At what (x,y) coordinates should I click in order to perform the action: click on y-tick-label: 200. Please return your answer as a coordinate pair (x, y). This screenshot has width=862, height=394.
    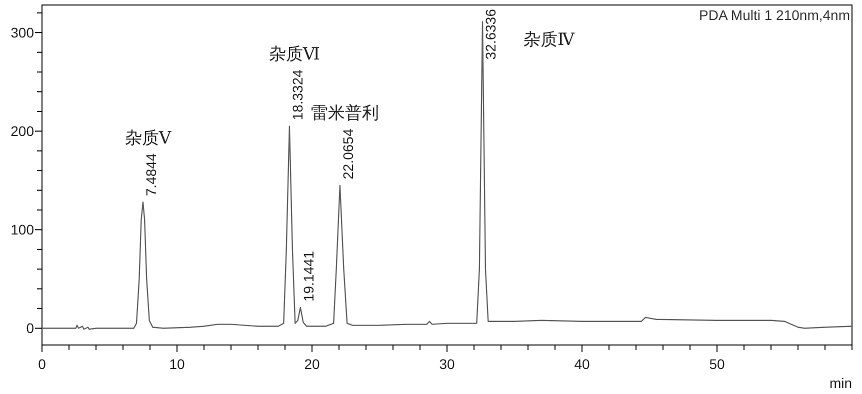
    Looking at the image, I should click on (22, 131).